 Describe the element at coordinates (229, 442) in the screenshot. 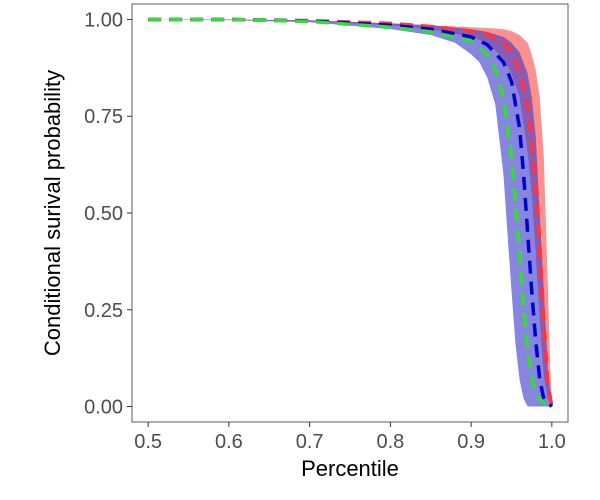

I see `x-tick-label: 0.6` at that location.